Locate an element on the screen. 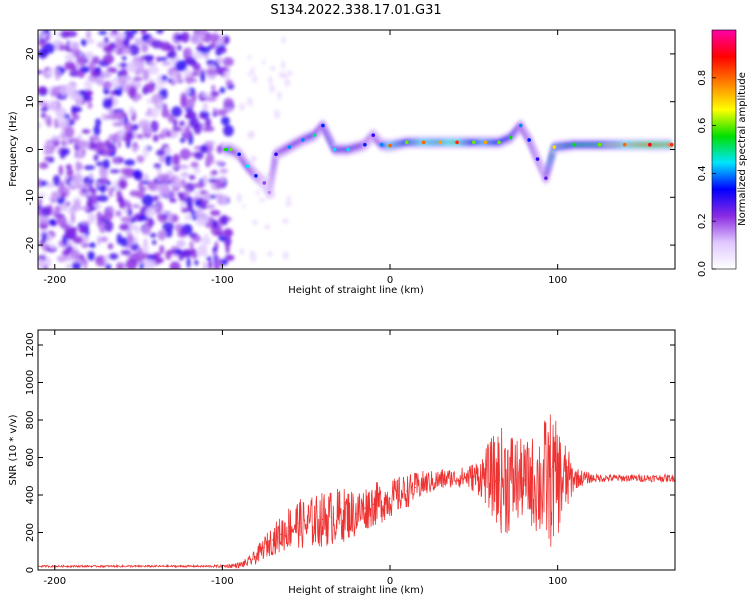 The width and height of the screenshot is (750, 600). snr-xtick-label: -100 is located at coordinates (222, 581).